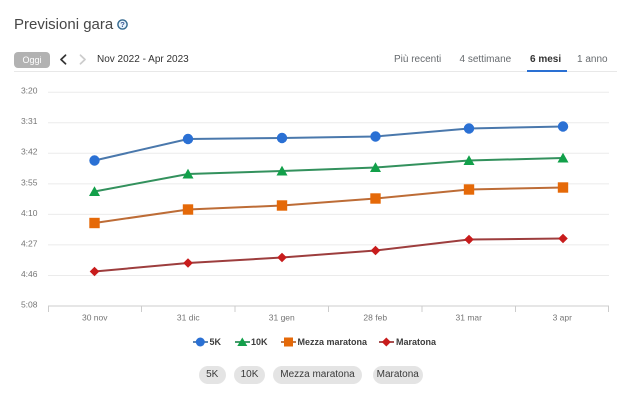 Image resolution: width=640 pixels, height=407 pixels. What do you see at coordinates (29, 121) in the screenshot?
I see `svg-text: 3:31` at bounding box center [29, 121].